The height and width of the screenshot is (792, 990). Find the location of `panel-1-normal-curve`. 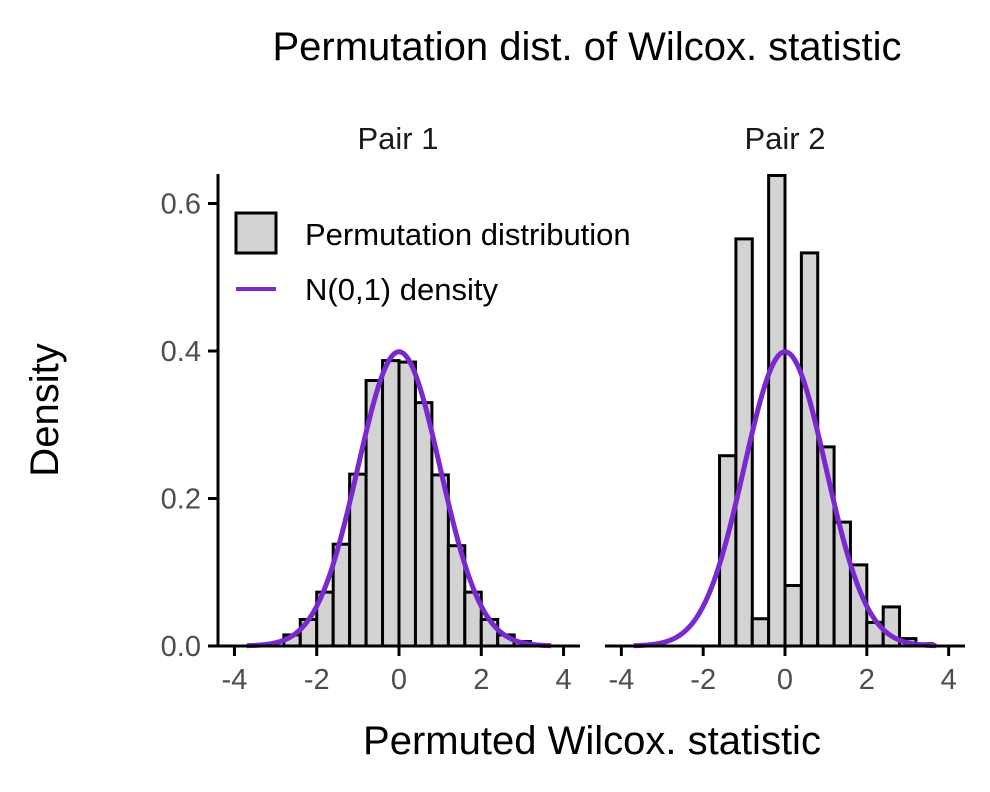

panel-1-normal-curve is located at coordinates (399, 499).